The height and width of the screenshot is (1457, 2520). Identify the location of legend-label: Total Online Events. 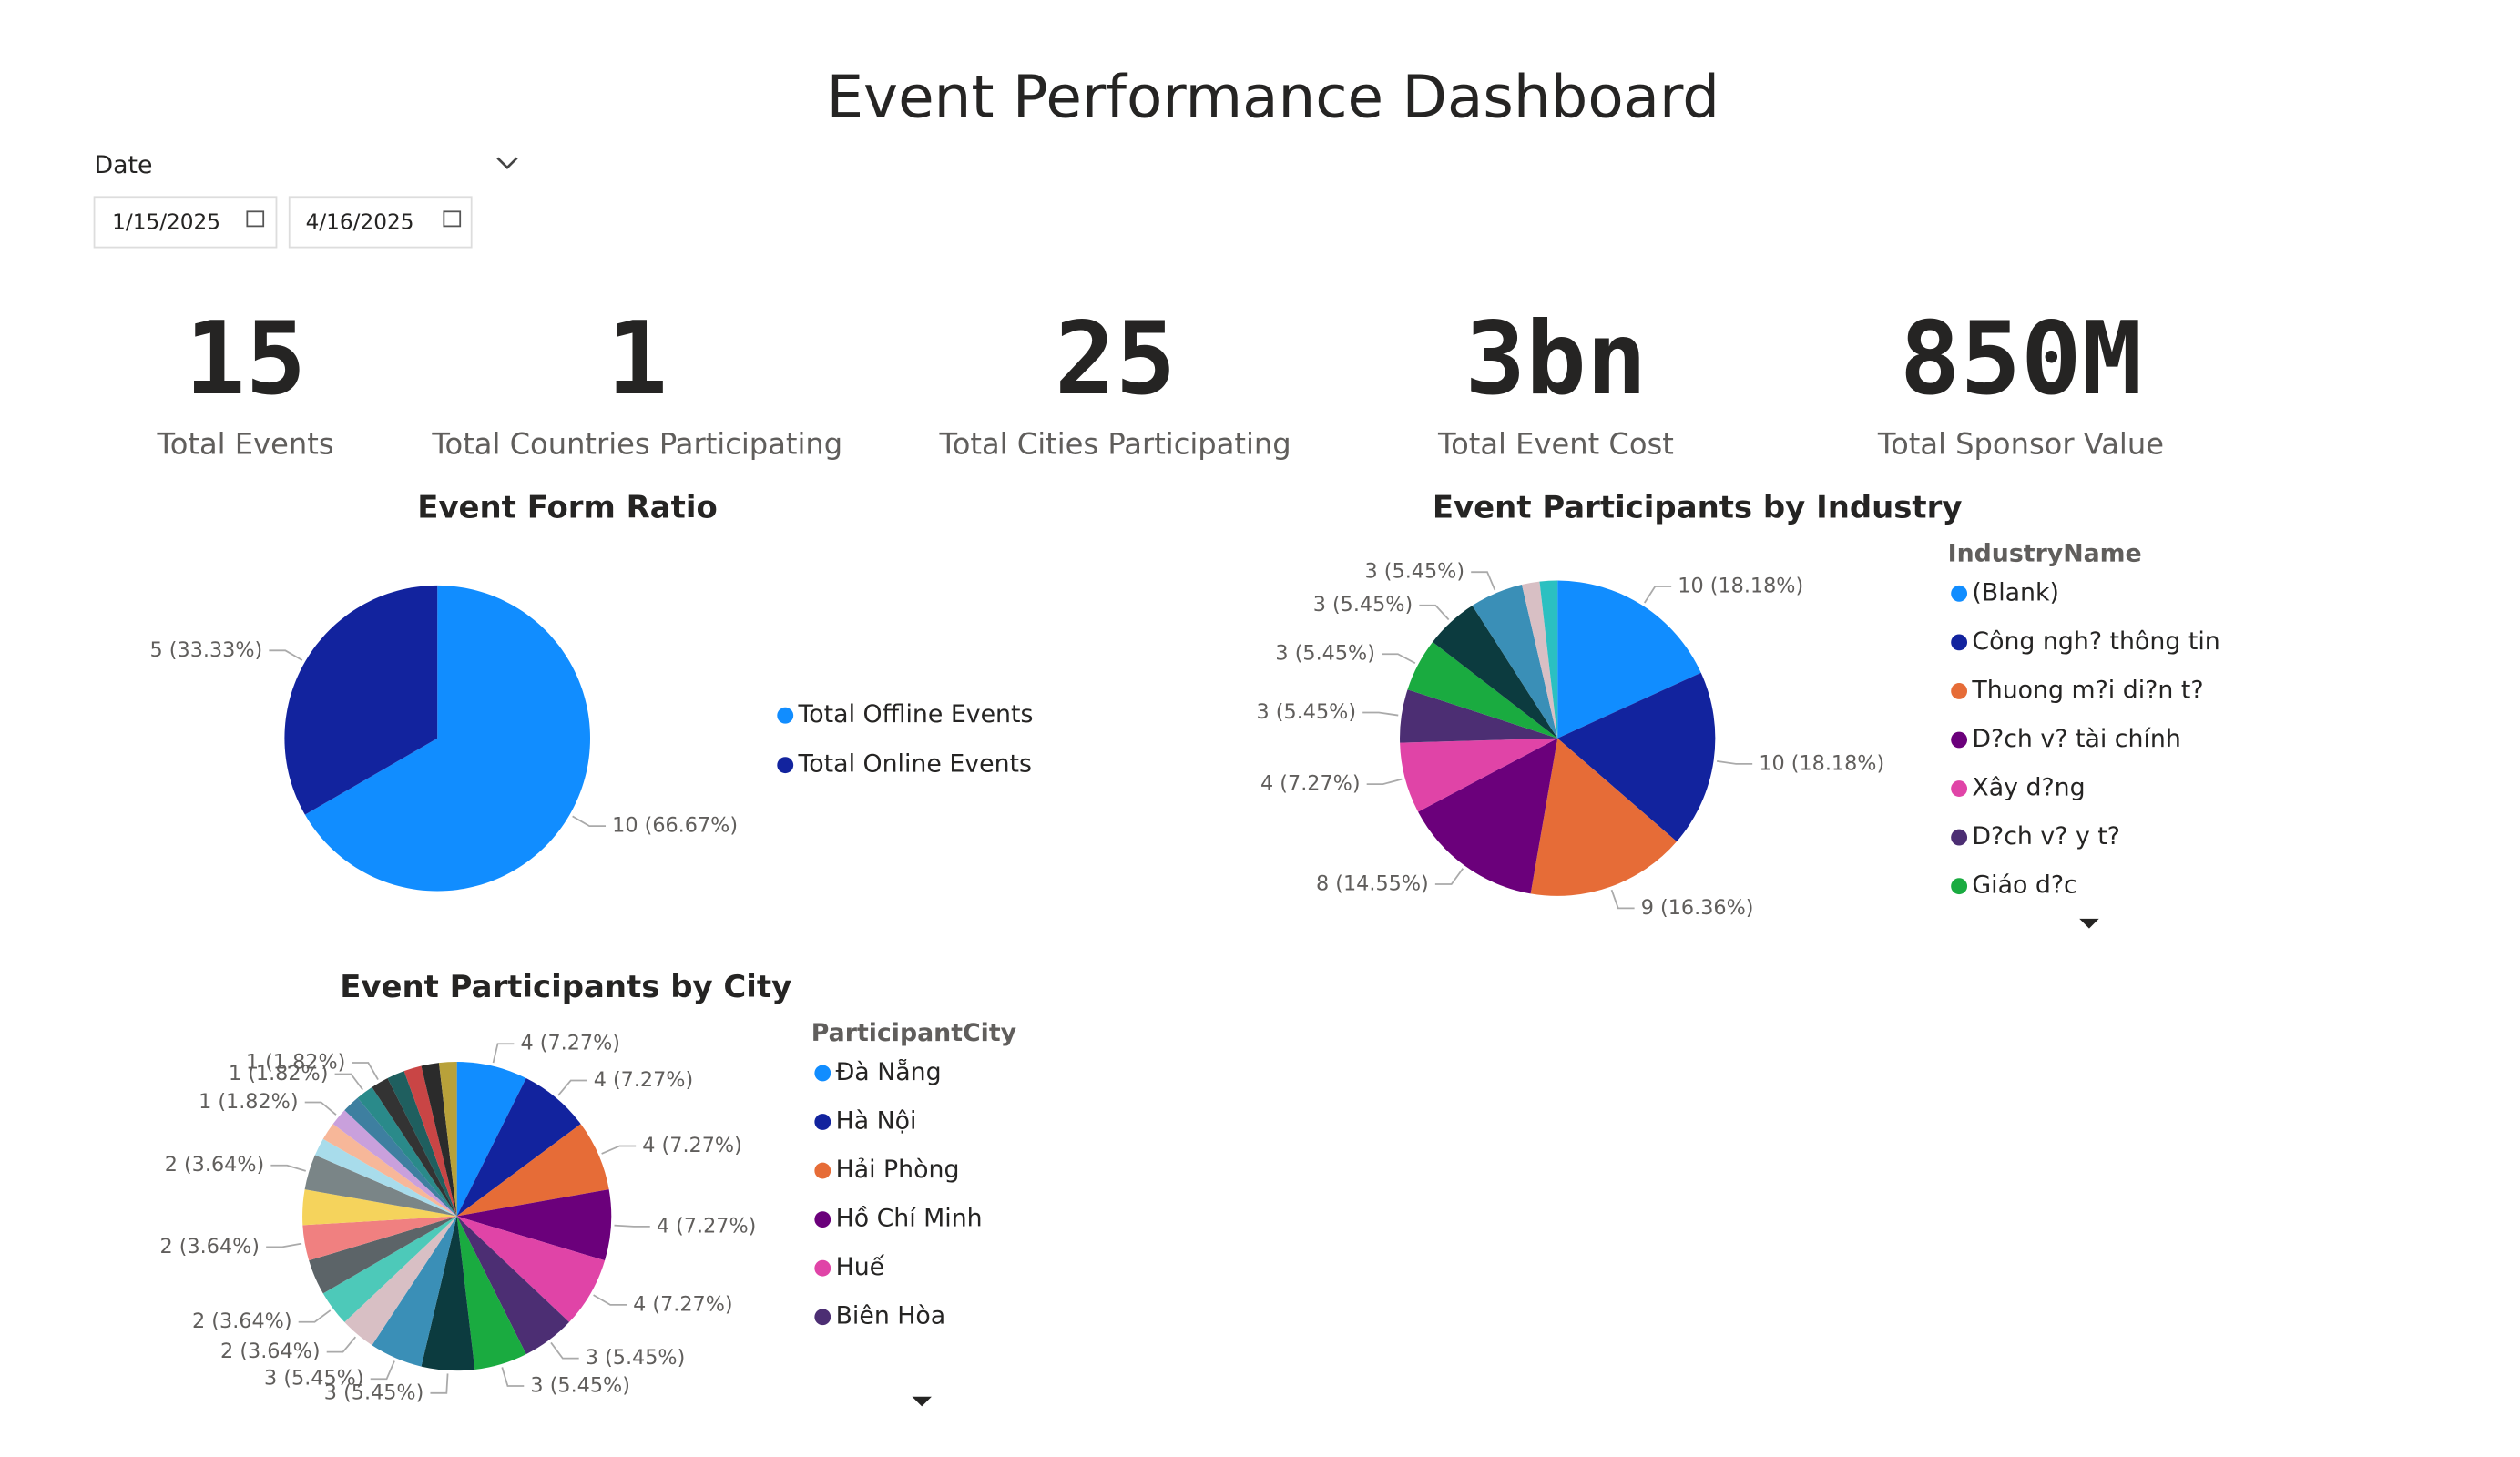
(915, 765).